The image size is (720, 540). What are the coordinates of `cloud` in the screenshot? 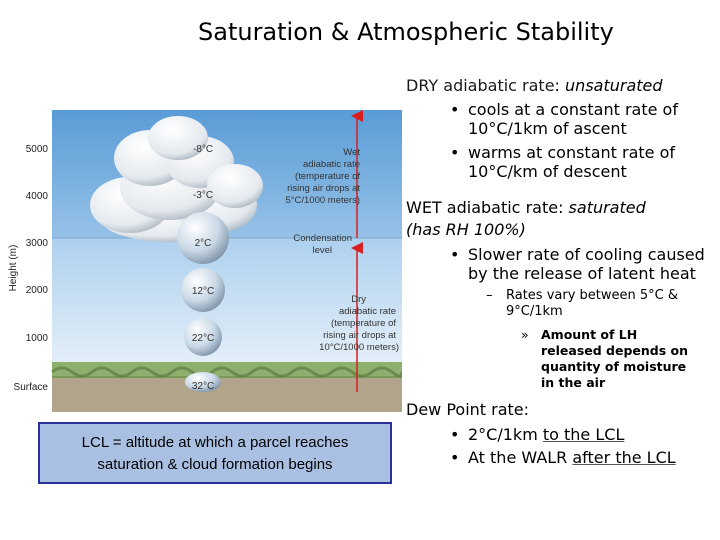 It's located at (176, 179).